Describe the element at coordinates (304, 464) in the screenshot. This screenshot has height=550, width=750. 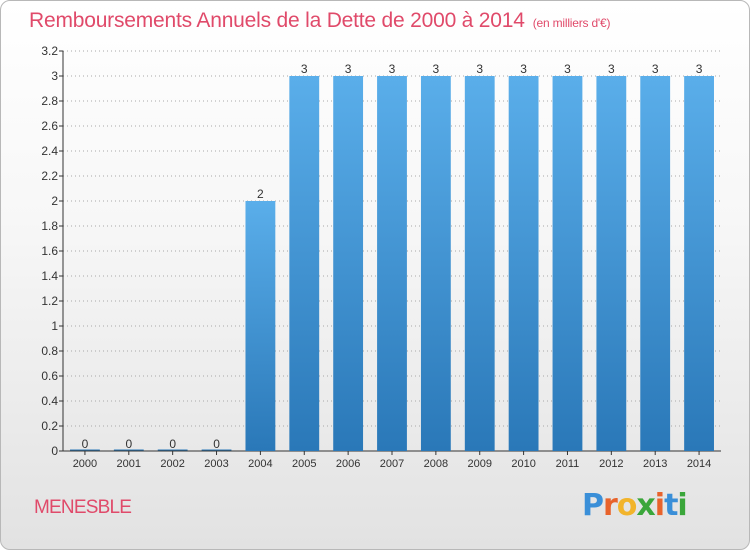
I see `x-tick-label: 2005` at that location.